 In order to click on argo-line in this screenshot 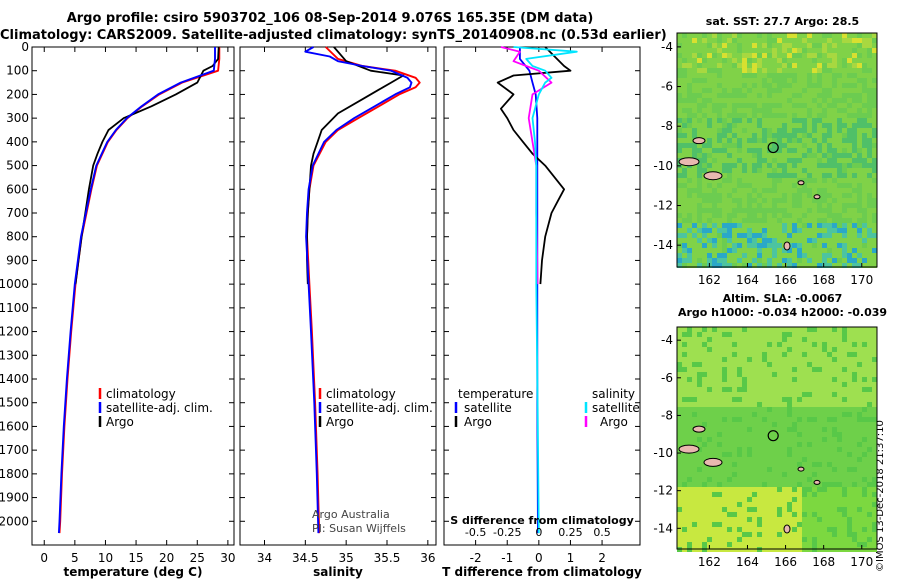, I will do `click(355, 165)`.